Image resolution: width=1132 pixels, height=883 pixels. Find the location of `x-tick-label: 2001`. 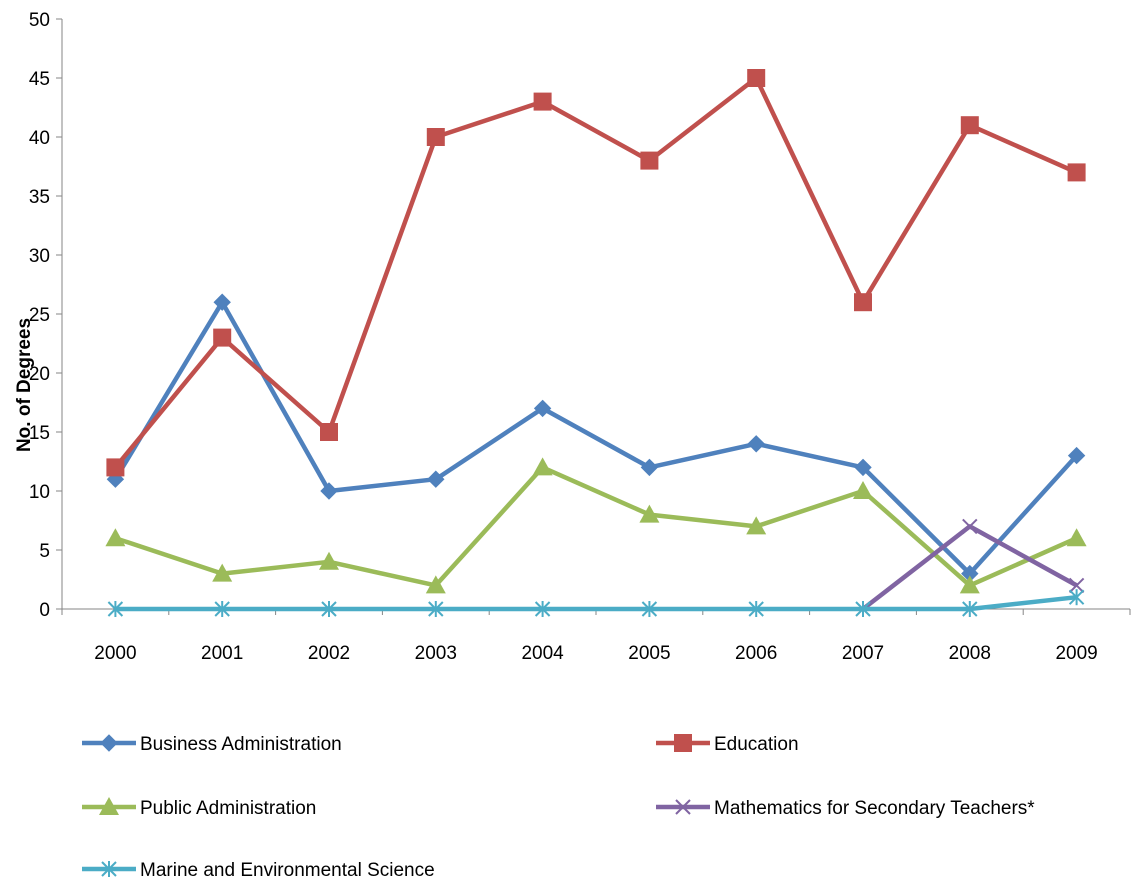

x-tick-label: 2001 is located at coordinates (222, 653).